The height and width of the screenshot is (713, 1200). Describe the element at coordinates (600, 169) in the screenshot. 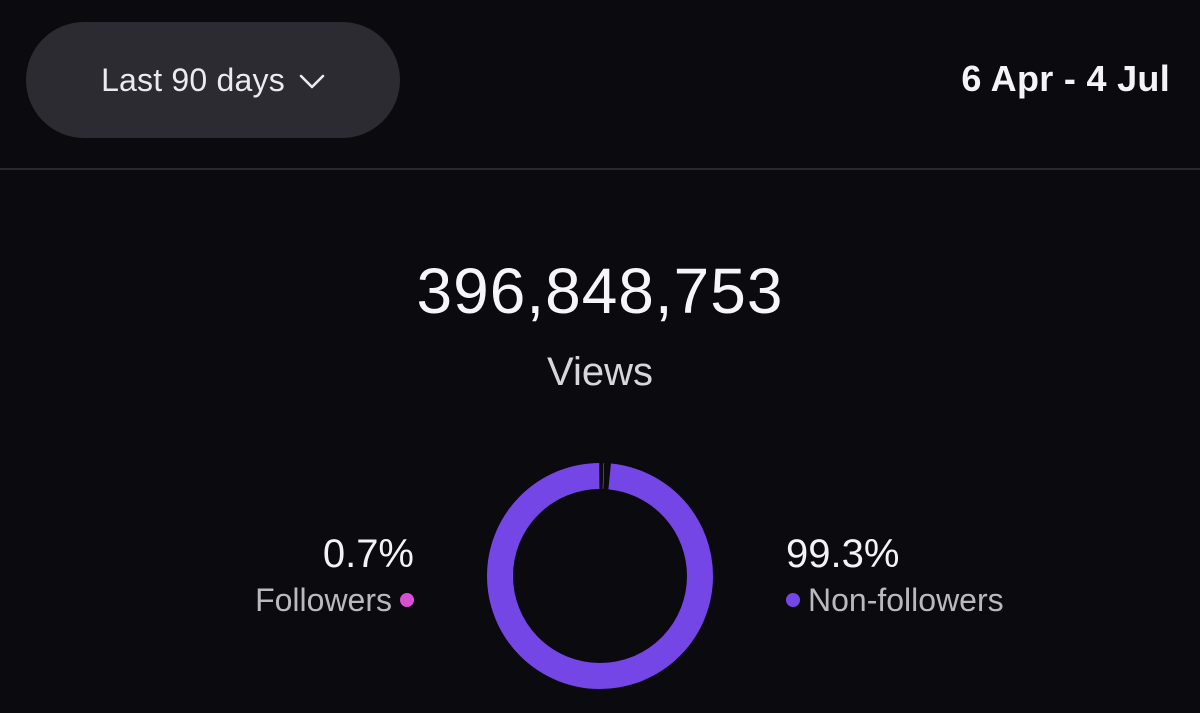

I see `header-divider` at that location.